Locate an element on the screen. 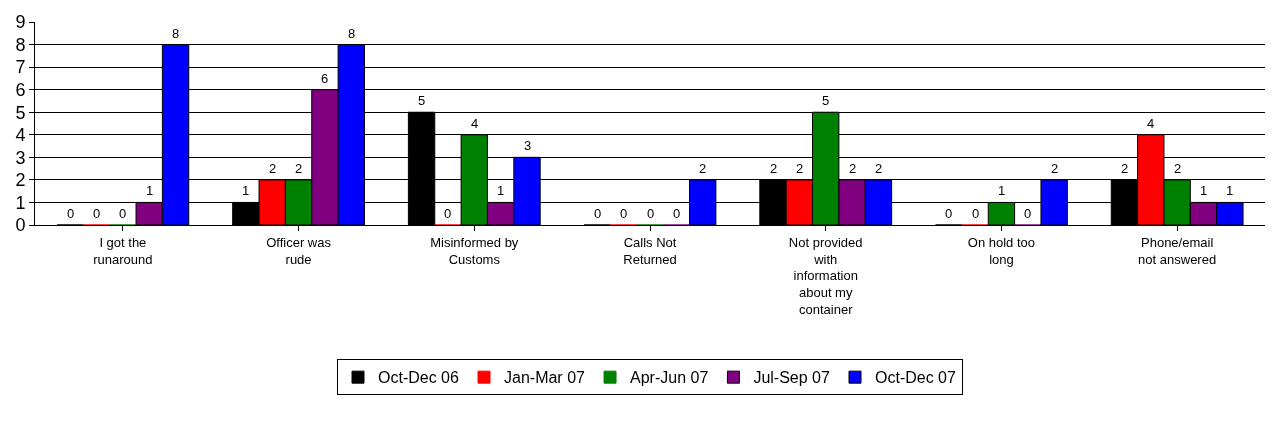 This screenshot has width=1277, height=425. x-tick-label: Not provided with information about my container is located at coordinates (825, 276).